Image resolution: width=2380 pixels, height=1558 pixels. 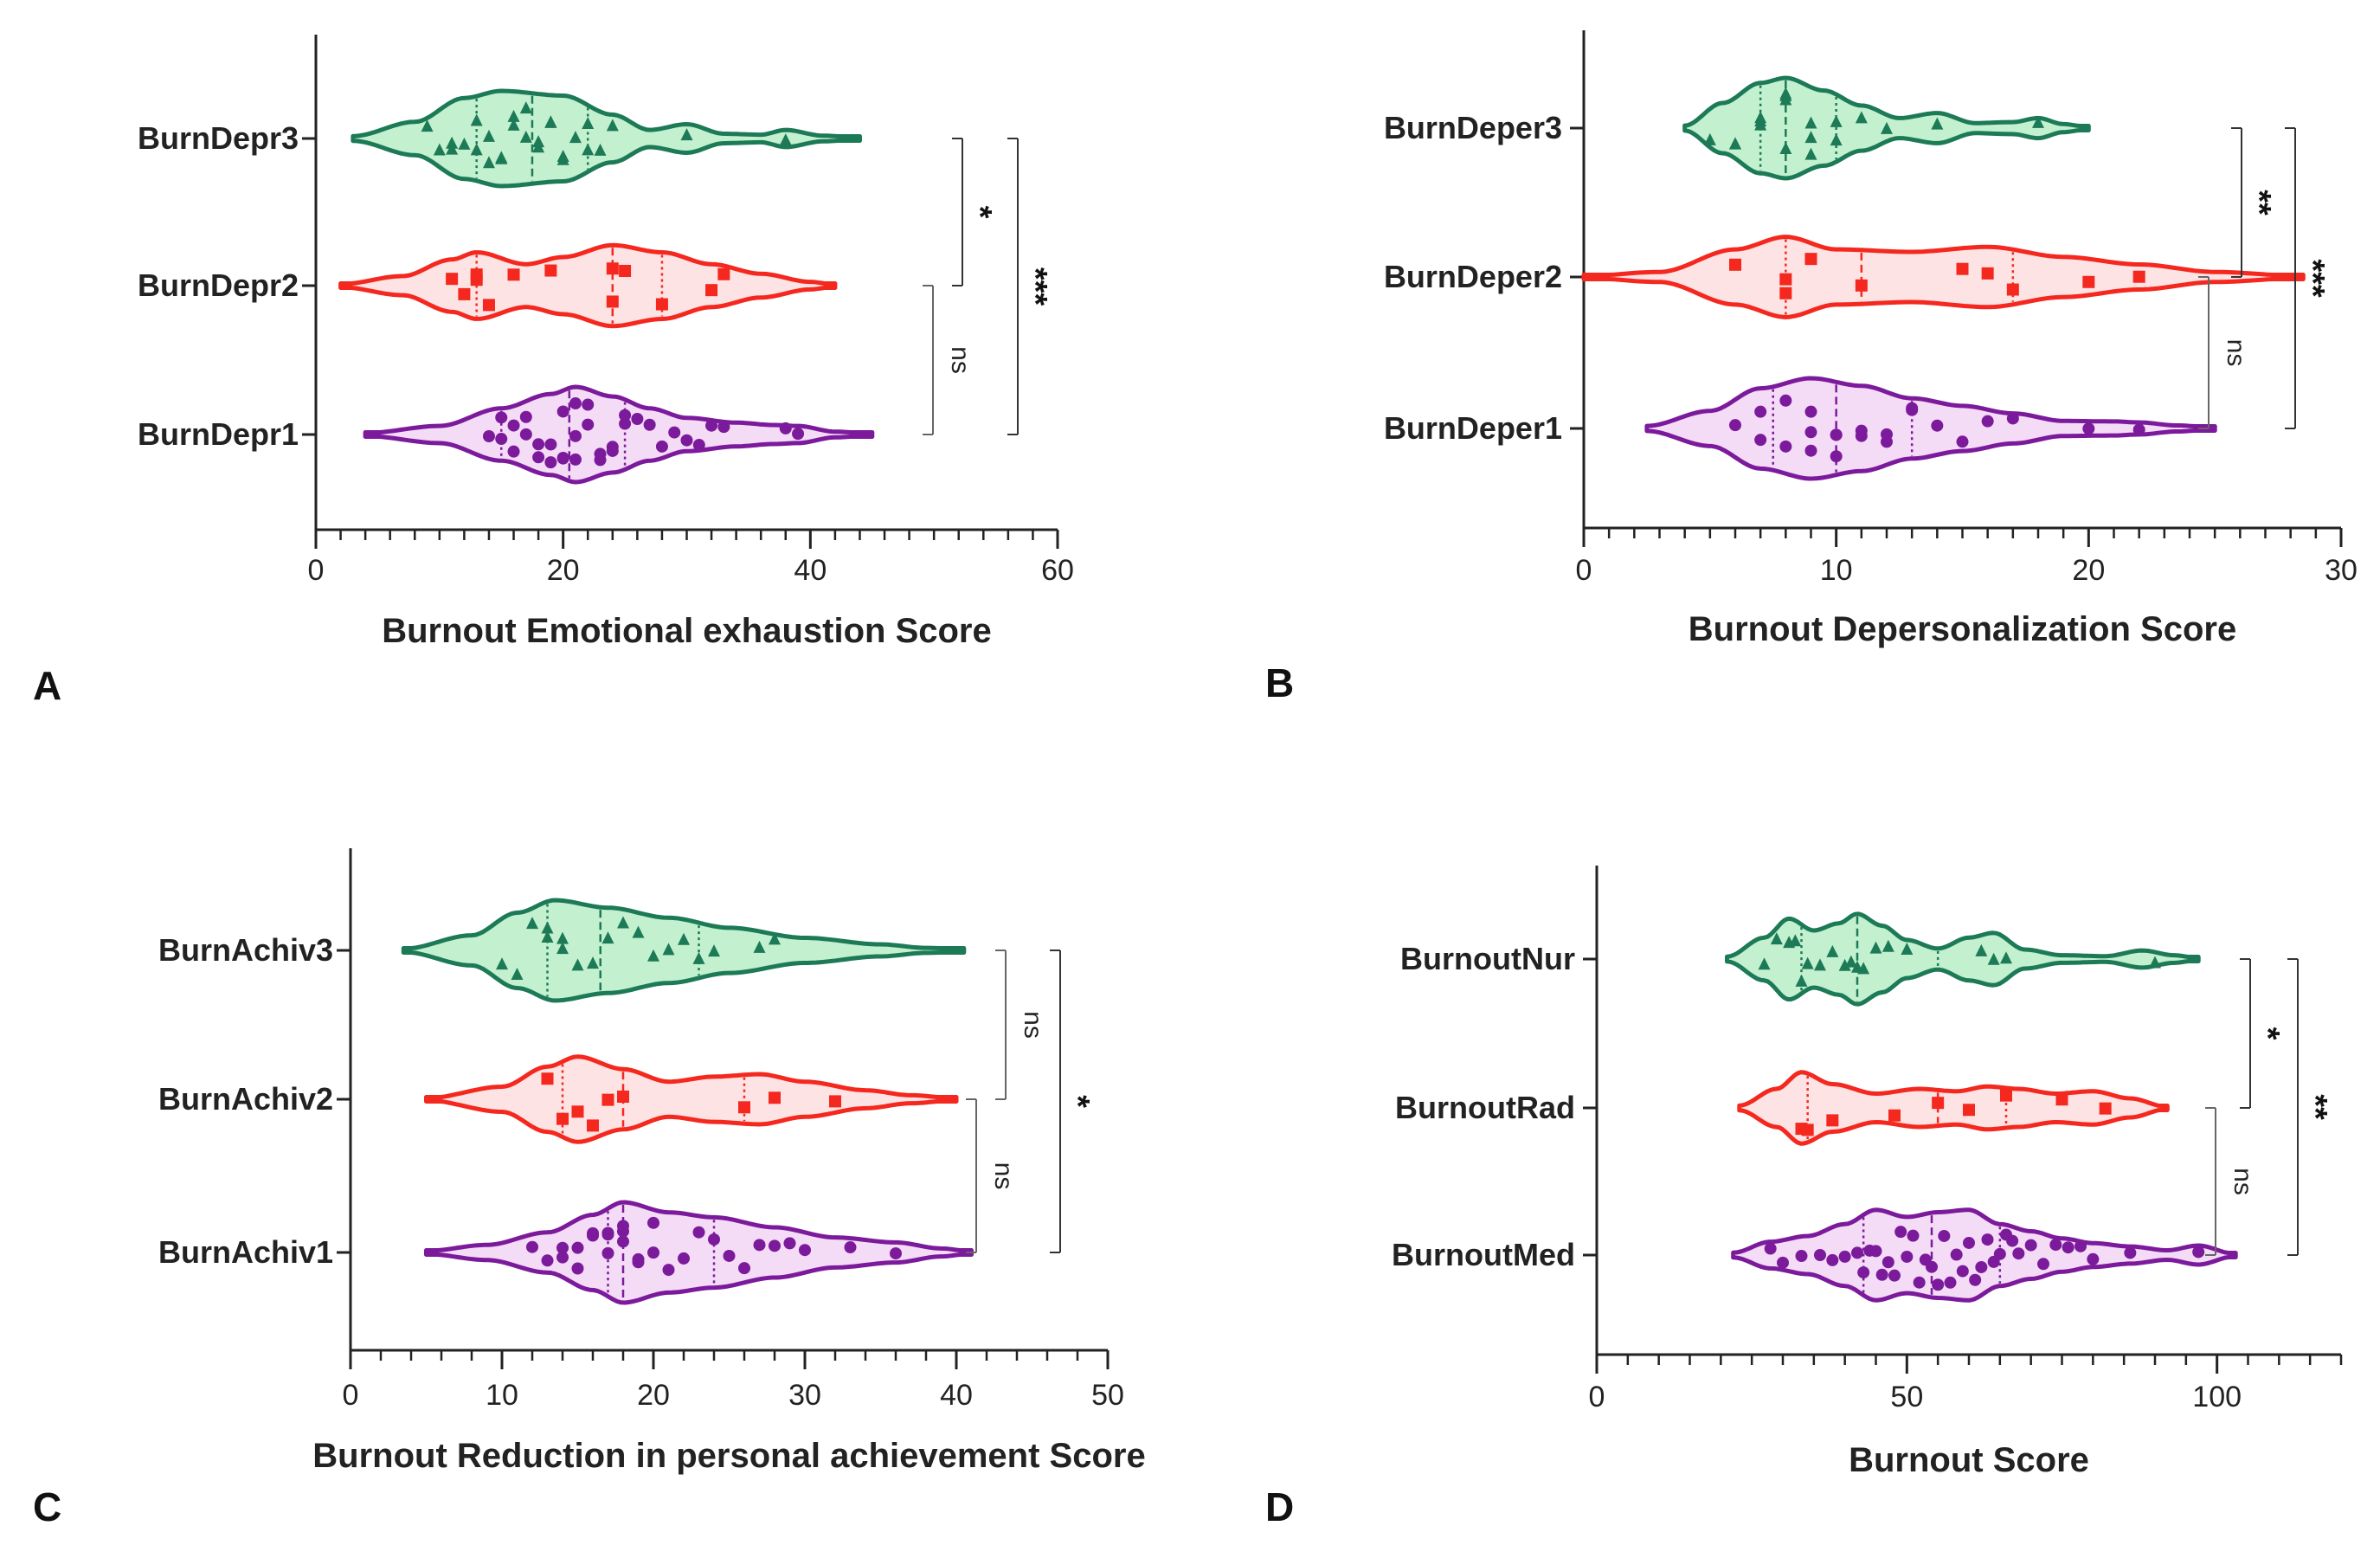 I want to click on violin-BurnAchiv2, so click(x=691, y=1099).